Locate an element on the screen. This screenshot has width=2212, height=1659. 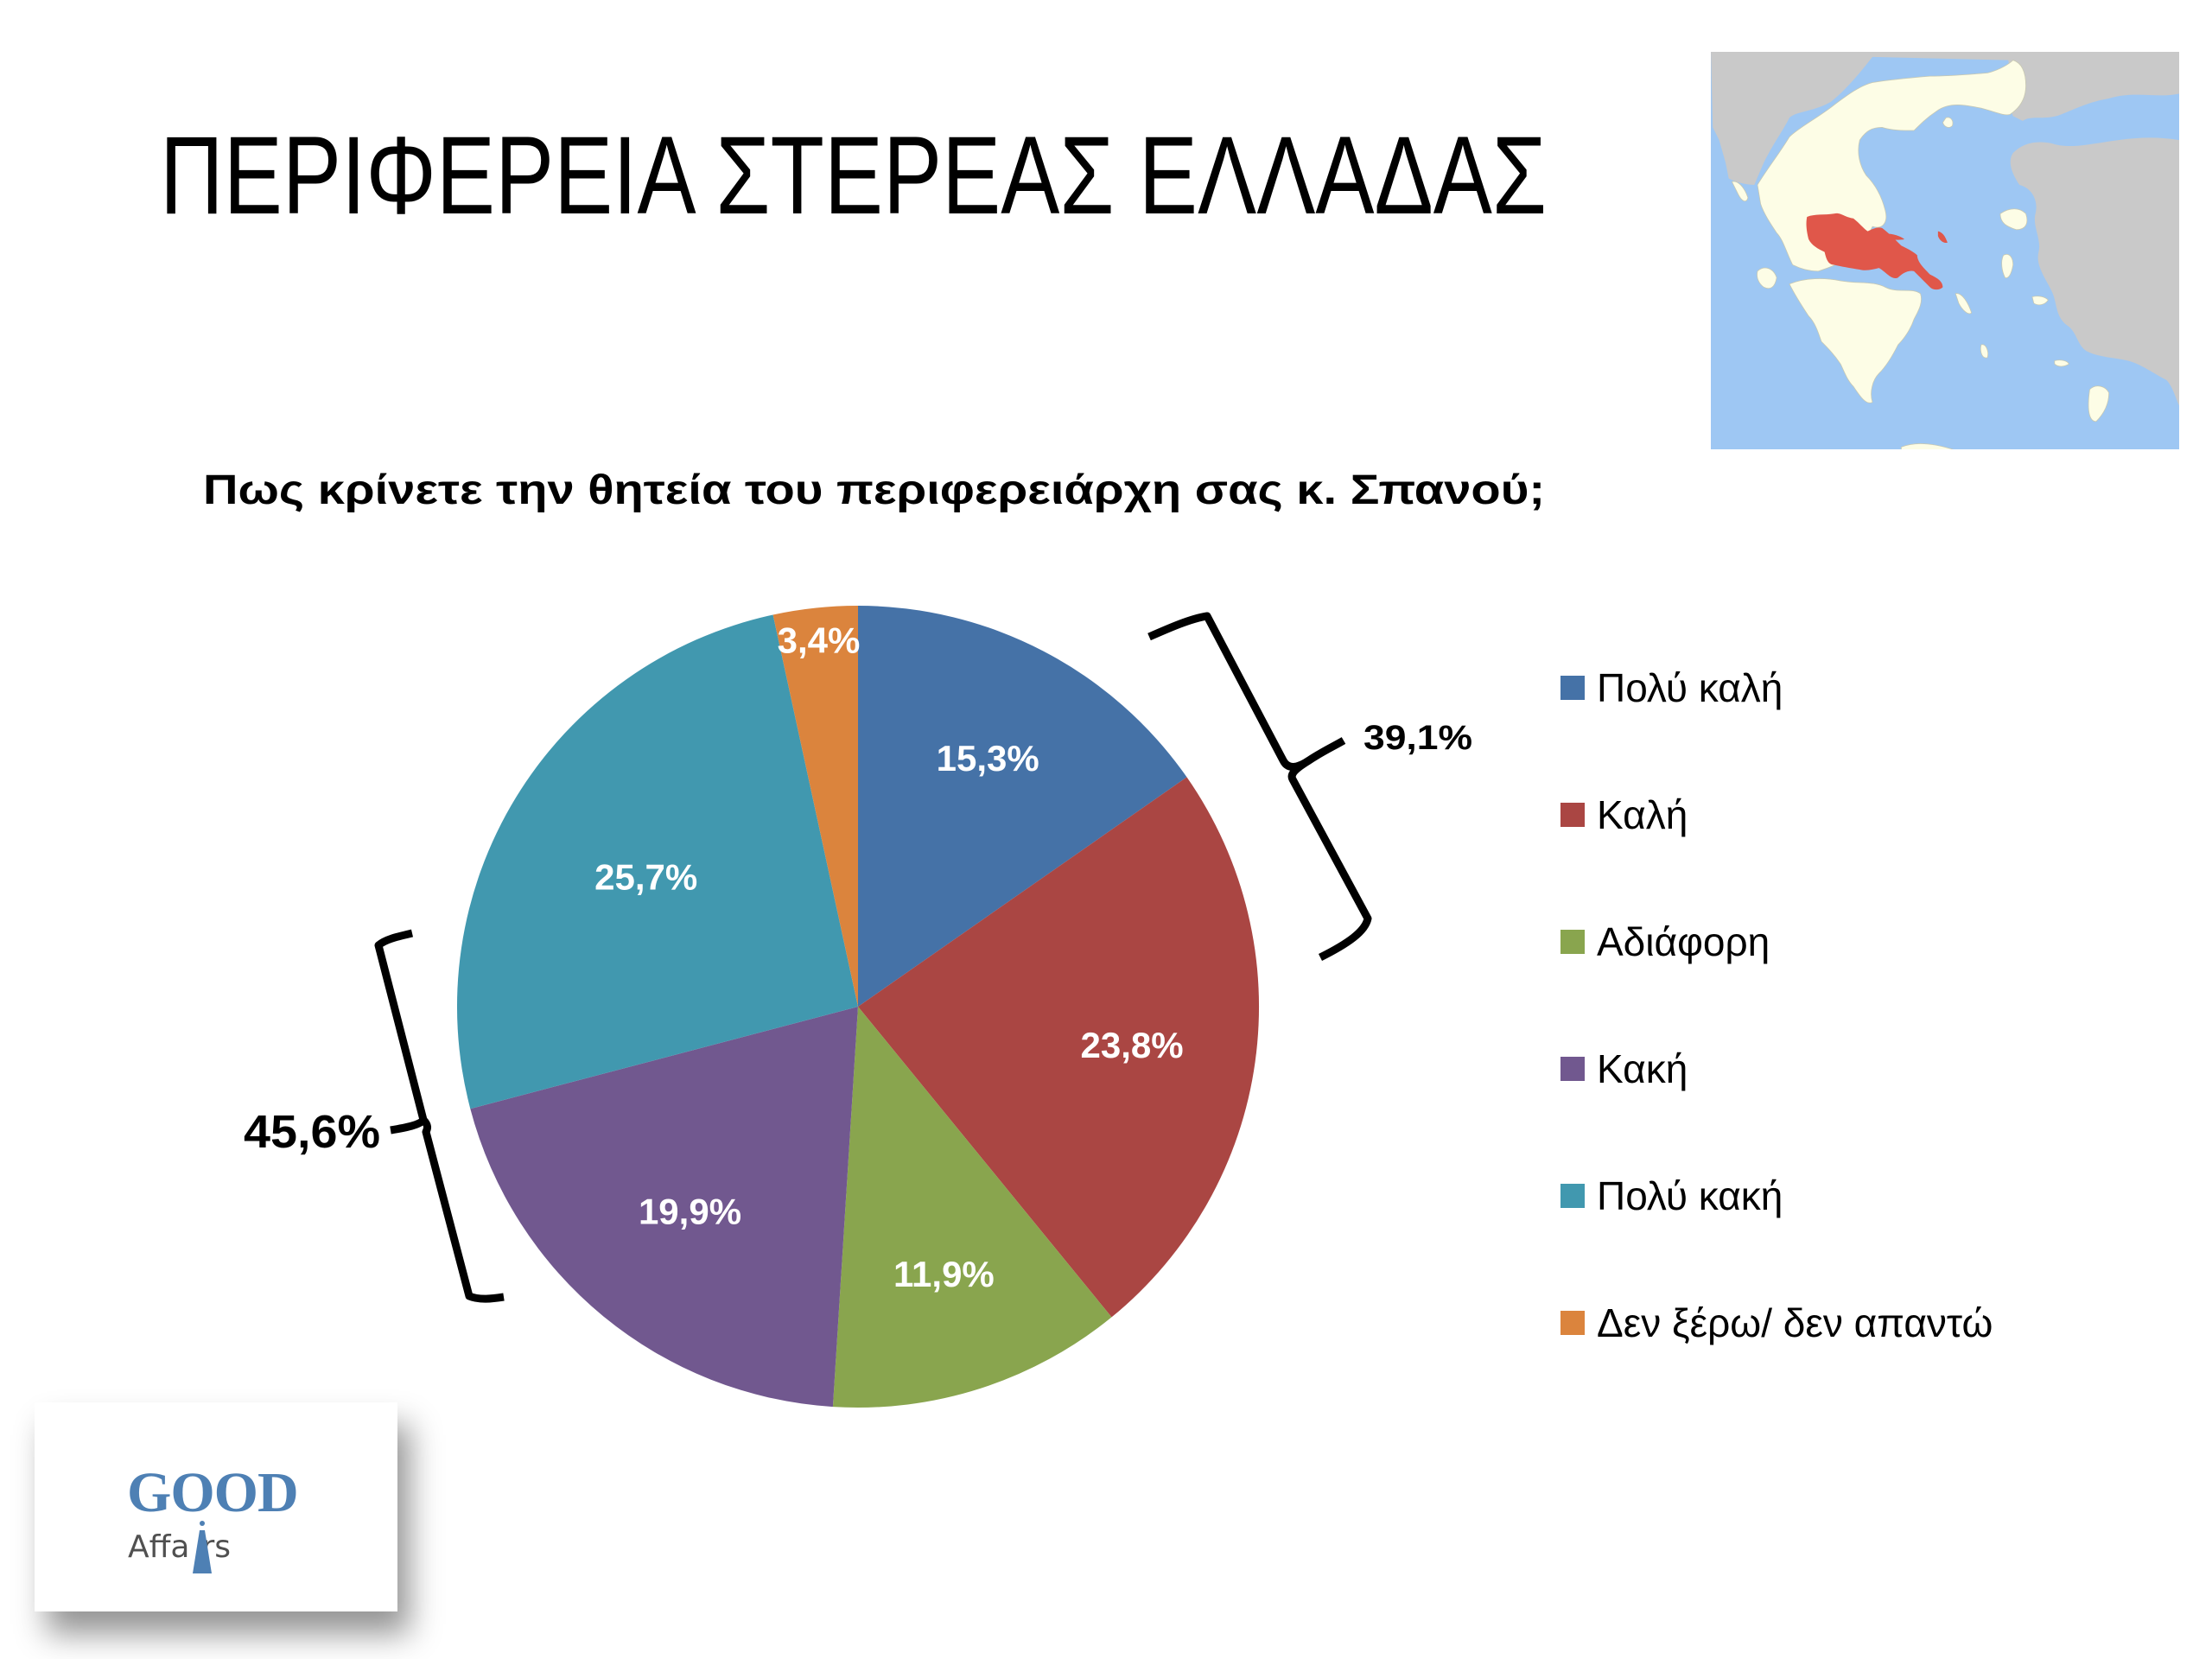
legend-item: Πολύ καλή is located at coordinates (1671, 687).